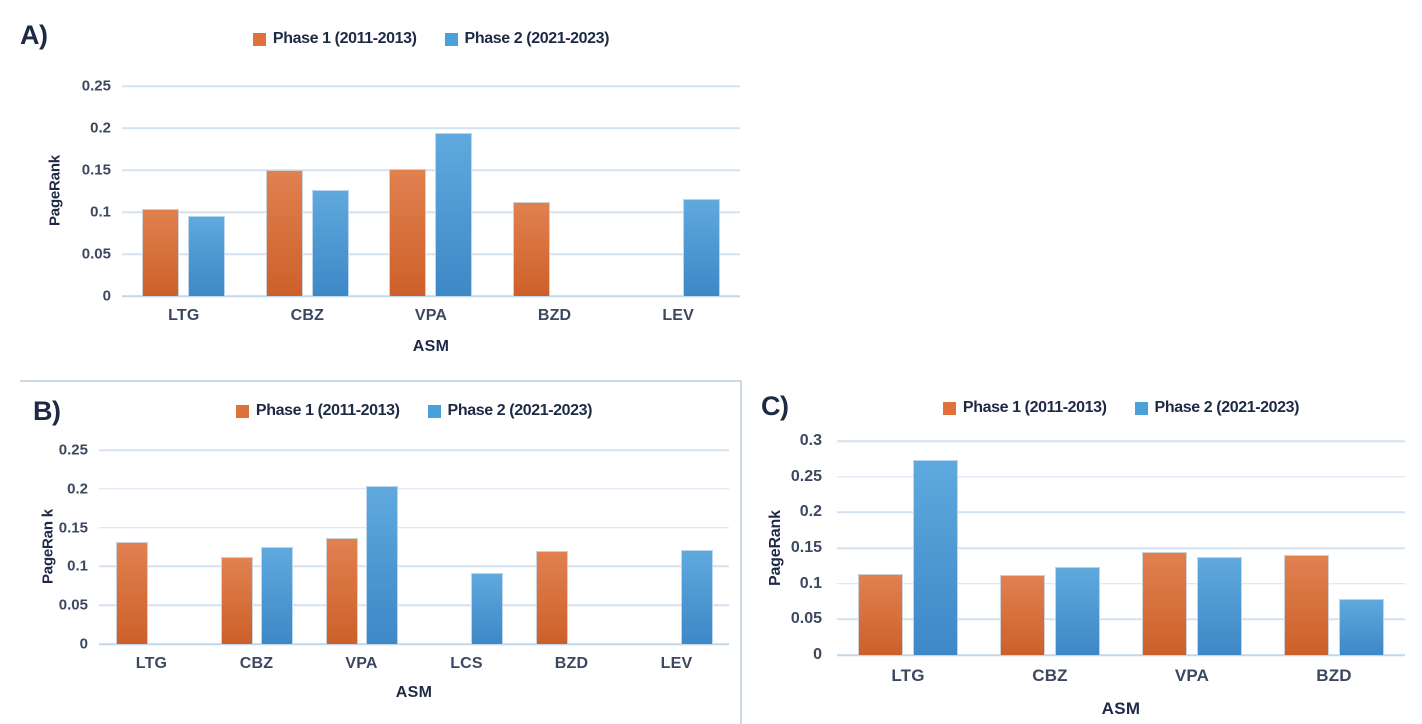  Describe the element at coordinates (48, 547) in the screenshot. I see `y-axis-title-b: PageRan k` at that location.